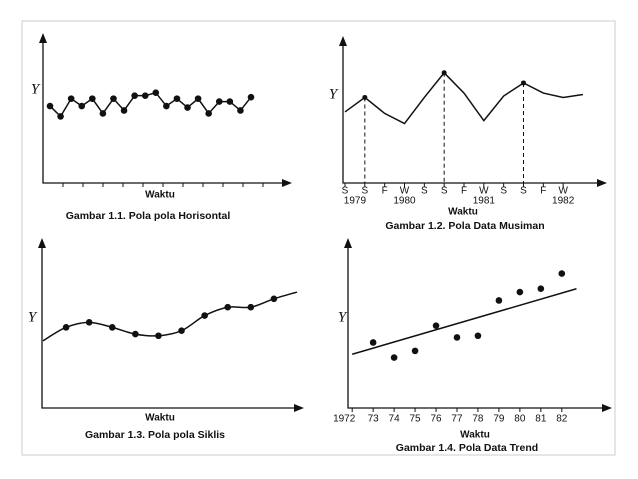 This screenshot has height=479, width=638. I want to click on x-tick-label: 1972, so click(344, 419).